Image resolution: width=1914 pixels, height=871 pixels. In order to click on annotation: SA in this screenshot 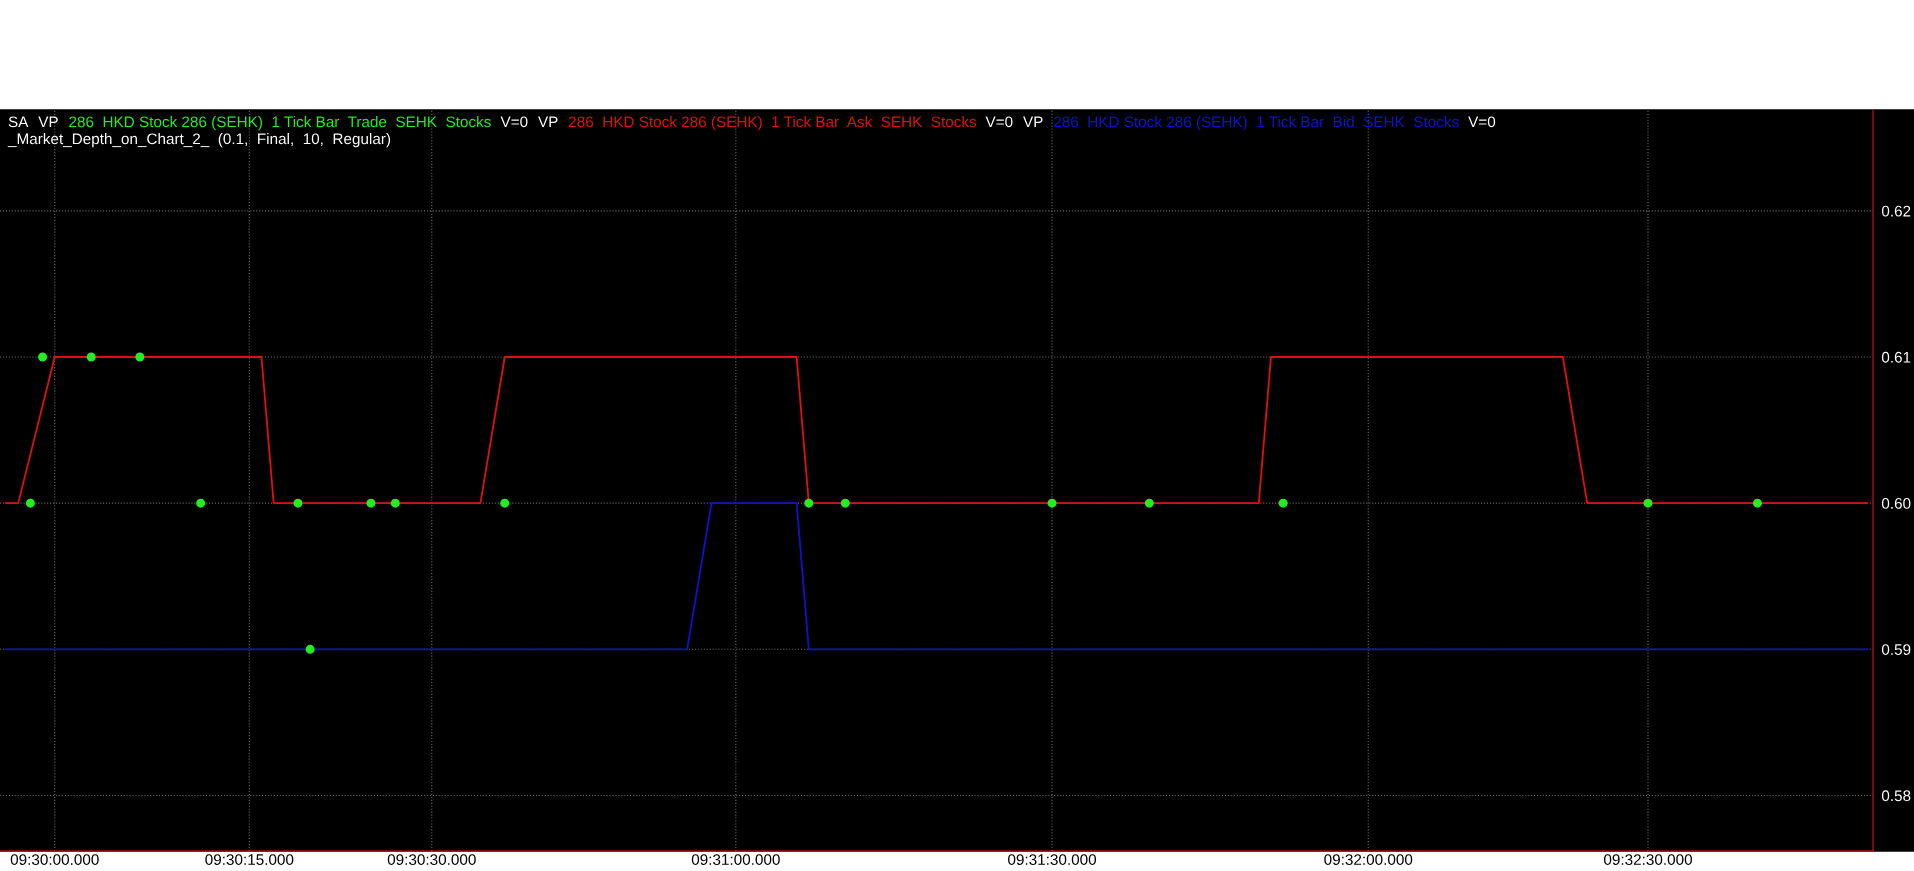, I will do `click(18, 122)`.